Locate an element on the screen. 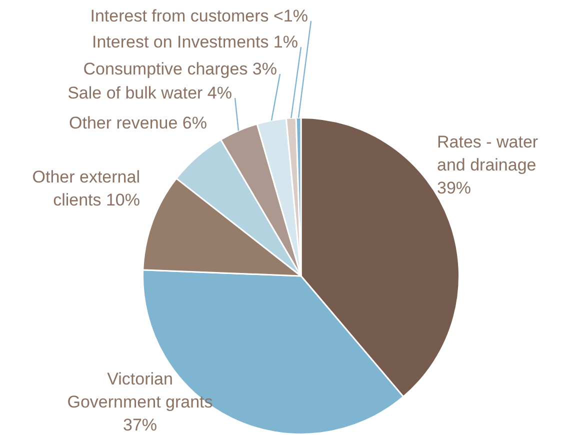 This screenshot has width=573, height=435. data-label: 39% is located at coordinates (454, 188).